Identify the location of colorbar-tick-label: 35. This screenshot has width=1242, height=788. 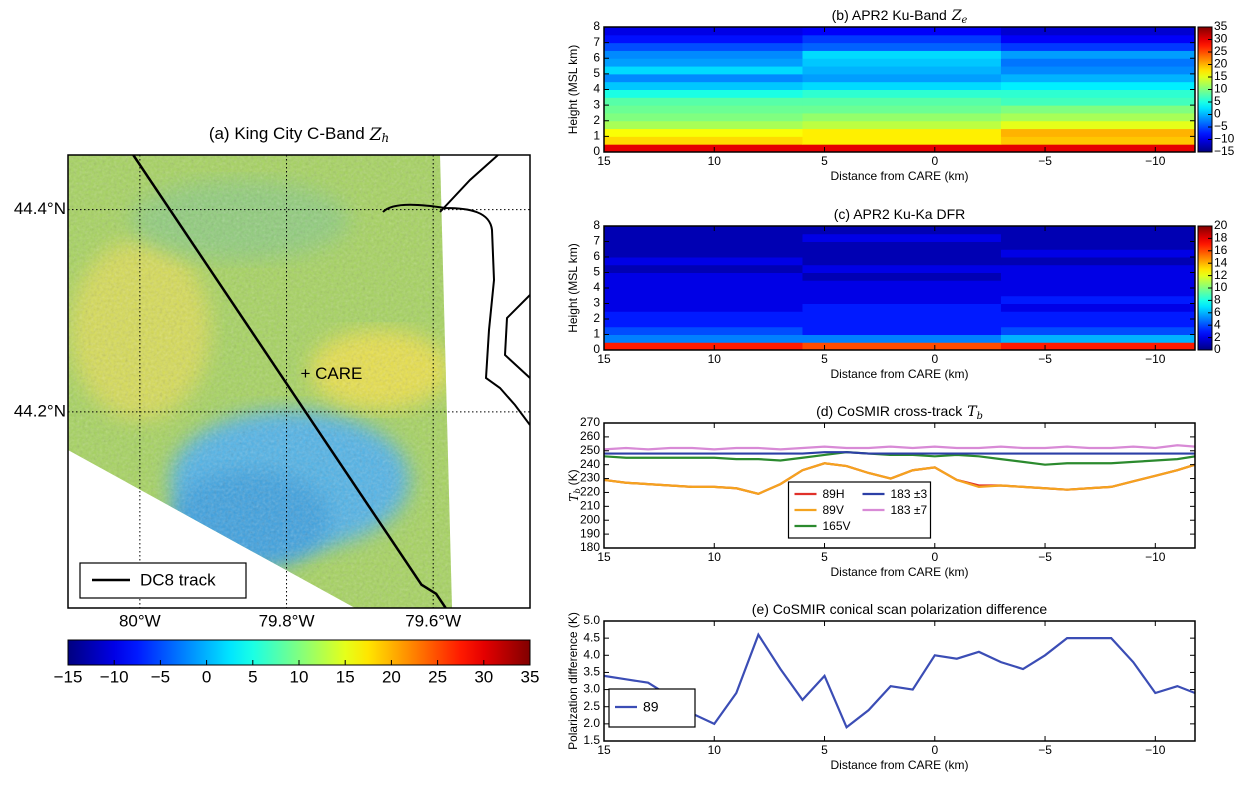
(1221, 26).